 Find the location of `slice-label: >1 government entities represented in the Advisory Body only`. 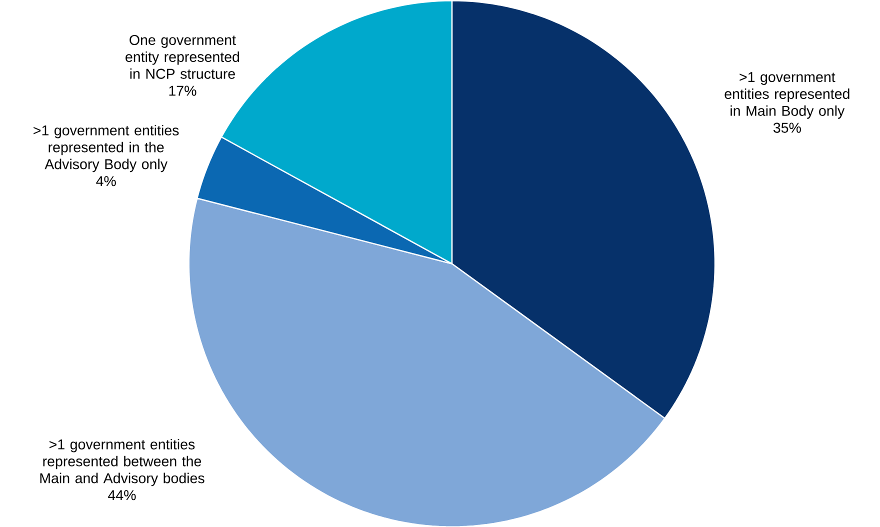

slice-label: >1 government entities represented in the Advisory Body only is located at coordinates (106, 148).